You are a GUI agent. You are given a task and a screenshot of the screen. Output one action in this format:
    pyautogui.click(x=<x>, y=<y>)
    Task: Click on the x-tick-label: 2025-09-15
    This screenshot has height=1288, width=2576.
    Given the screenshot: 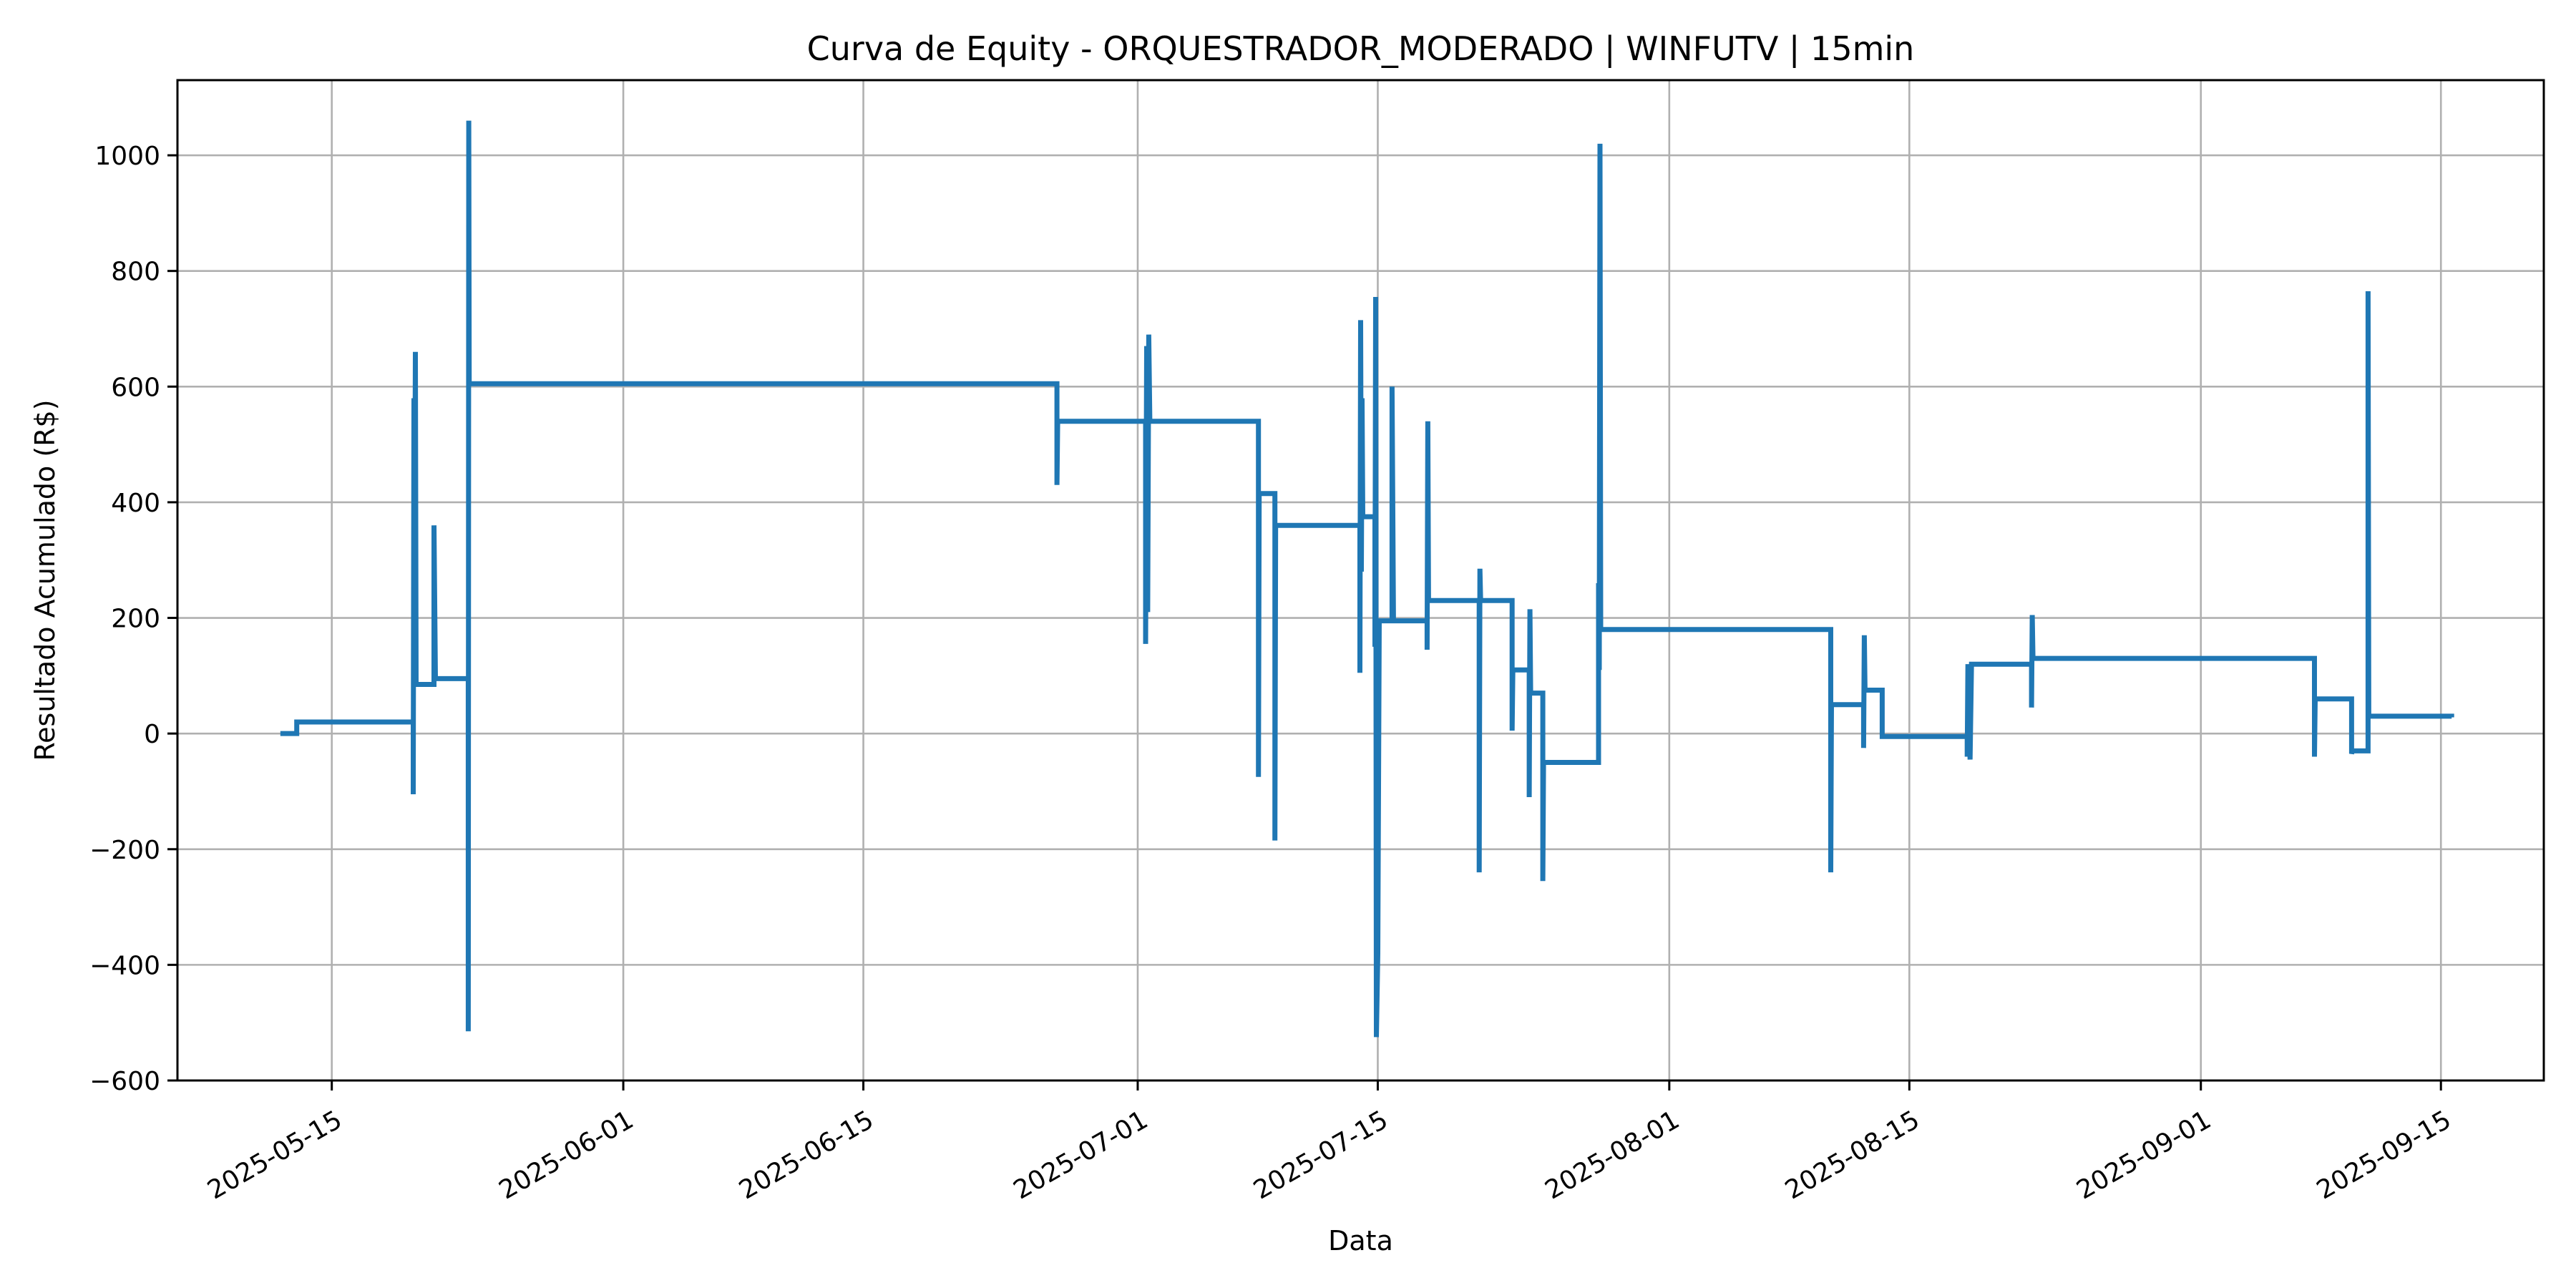 What is the action you would take?
    pyautogui.click(x=2384, y=1155)
    